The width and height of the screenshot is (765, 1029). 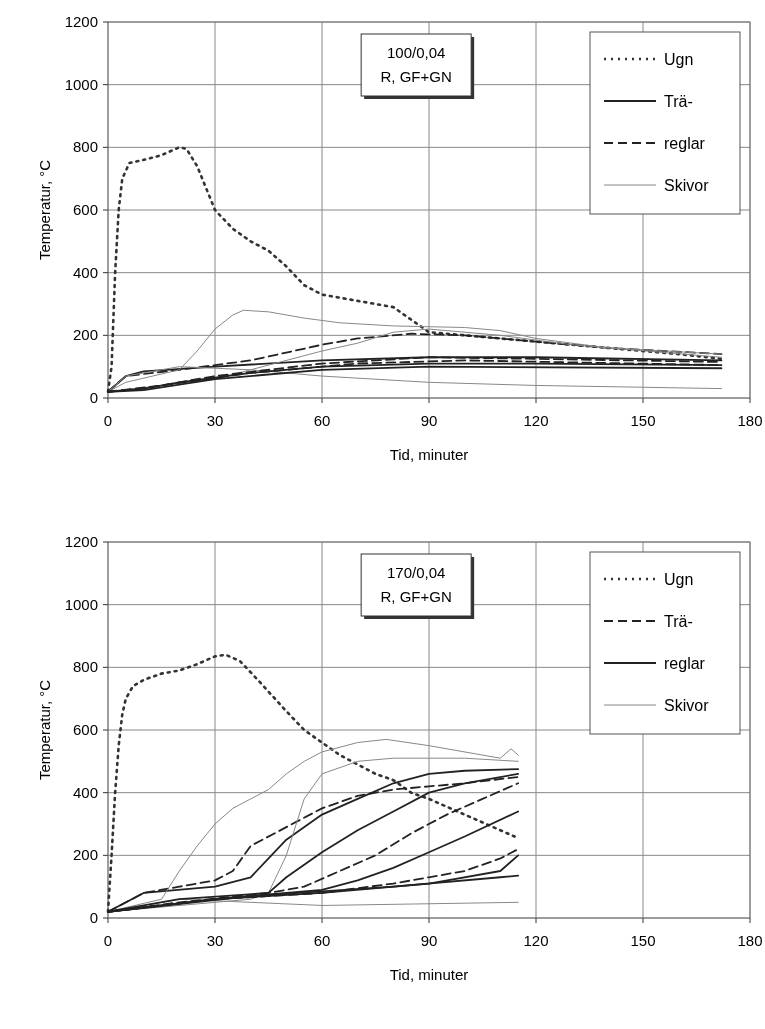 What do you see at coordinates (416, 52) in the screenshot?
I see `annotation: 100/0,04` at bounding box center [416, 52].